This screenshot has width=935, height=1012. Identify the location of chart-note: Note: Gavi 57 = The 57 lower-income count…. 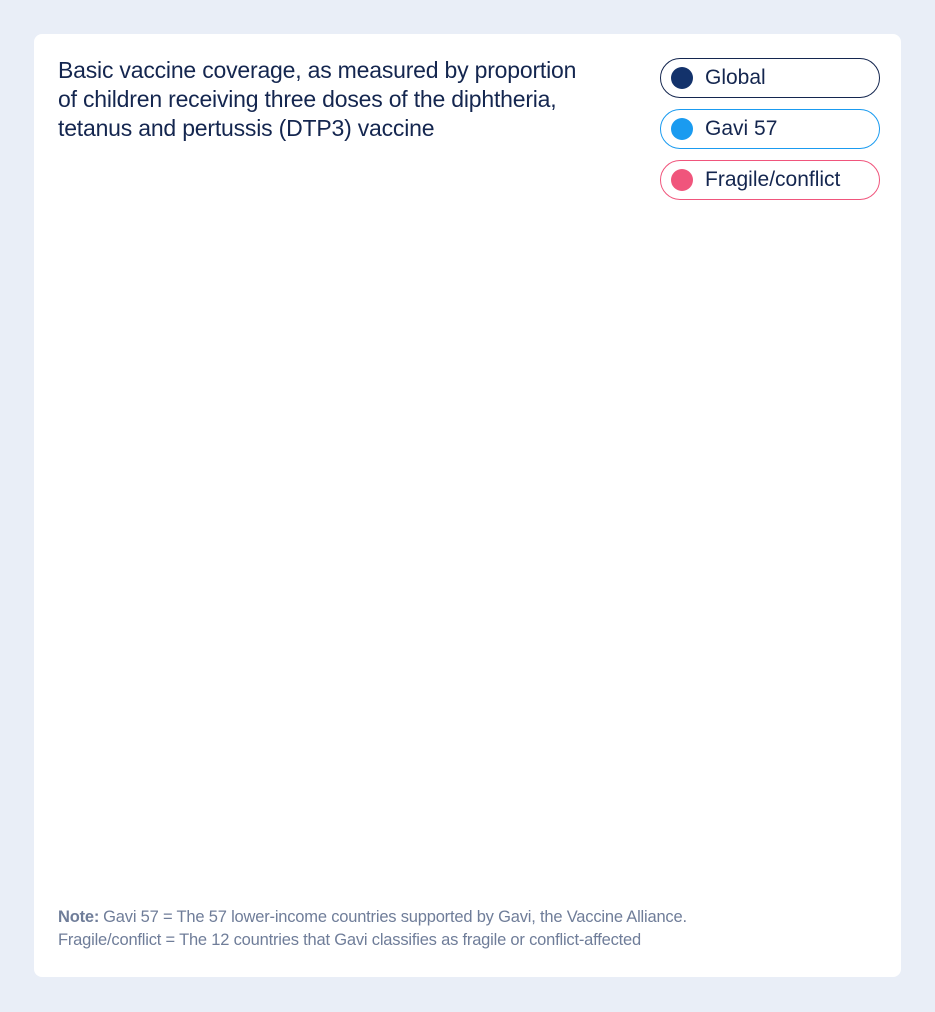
(468, 929).